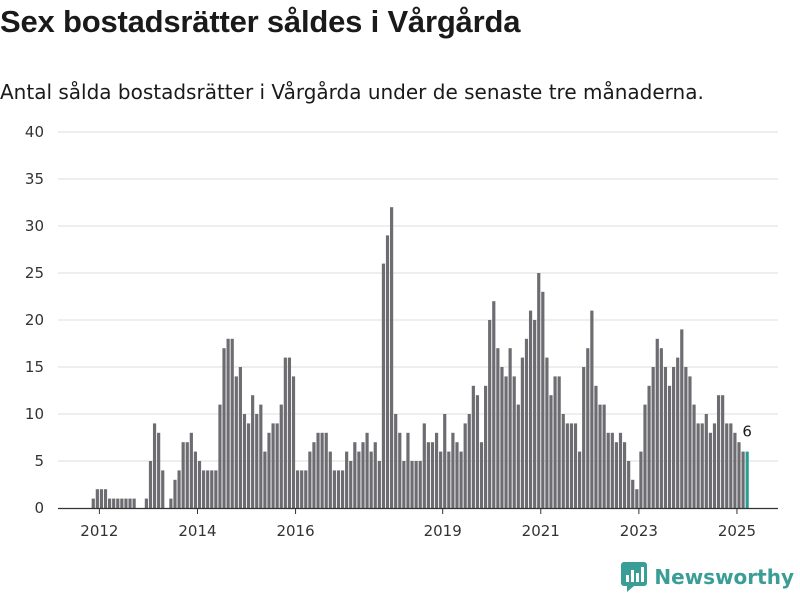 Image resolution: width=800 pixels, height=600 pixels. What do you see at coordinates (443, 531) in the screenshot?
I see `x-tick-label: 2019` at bounding box center [443, 531].